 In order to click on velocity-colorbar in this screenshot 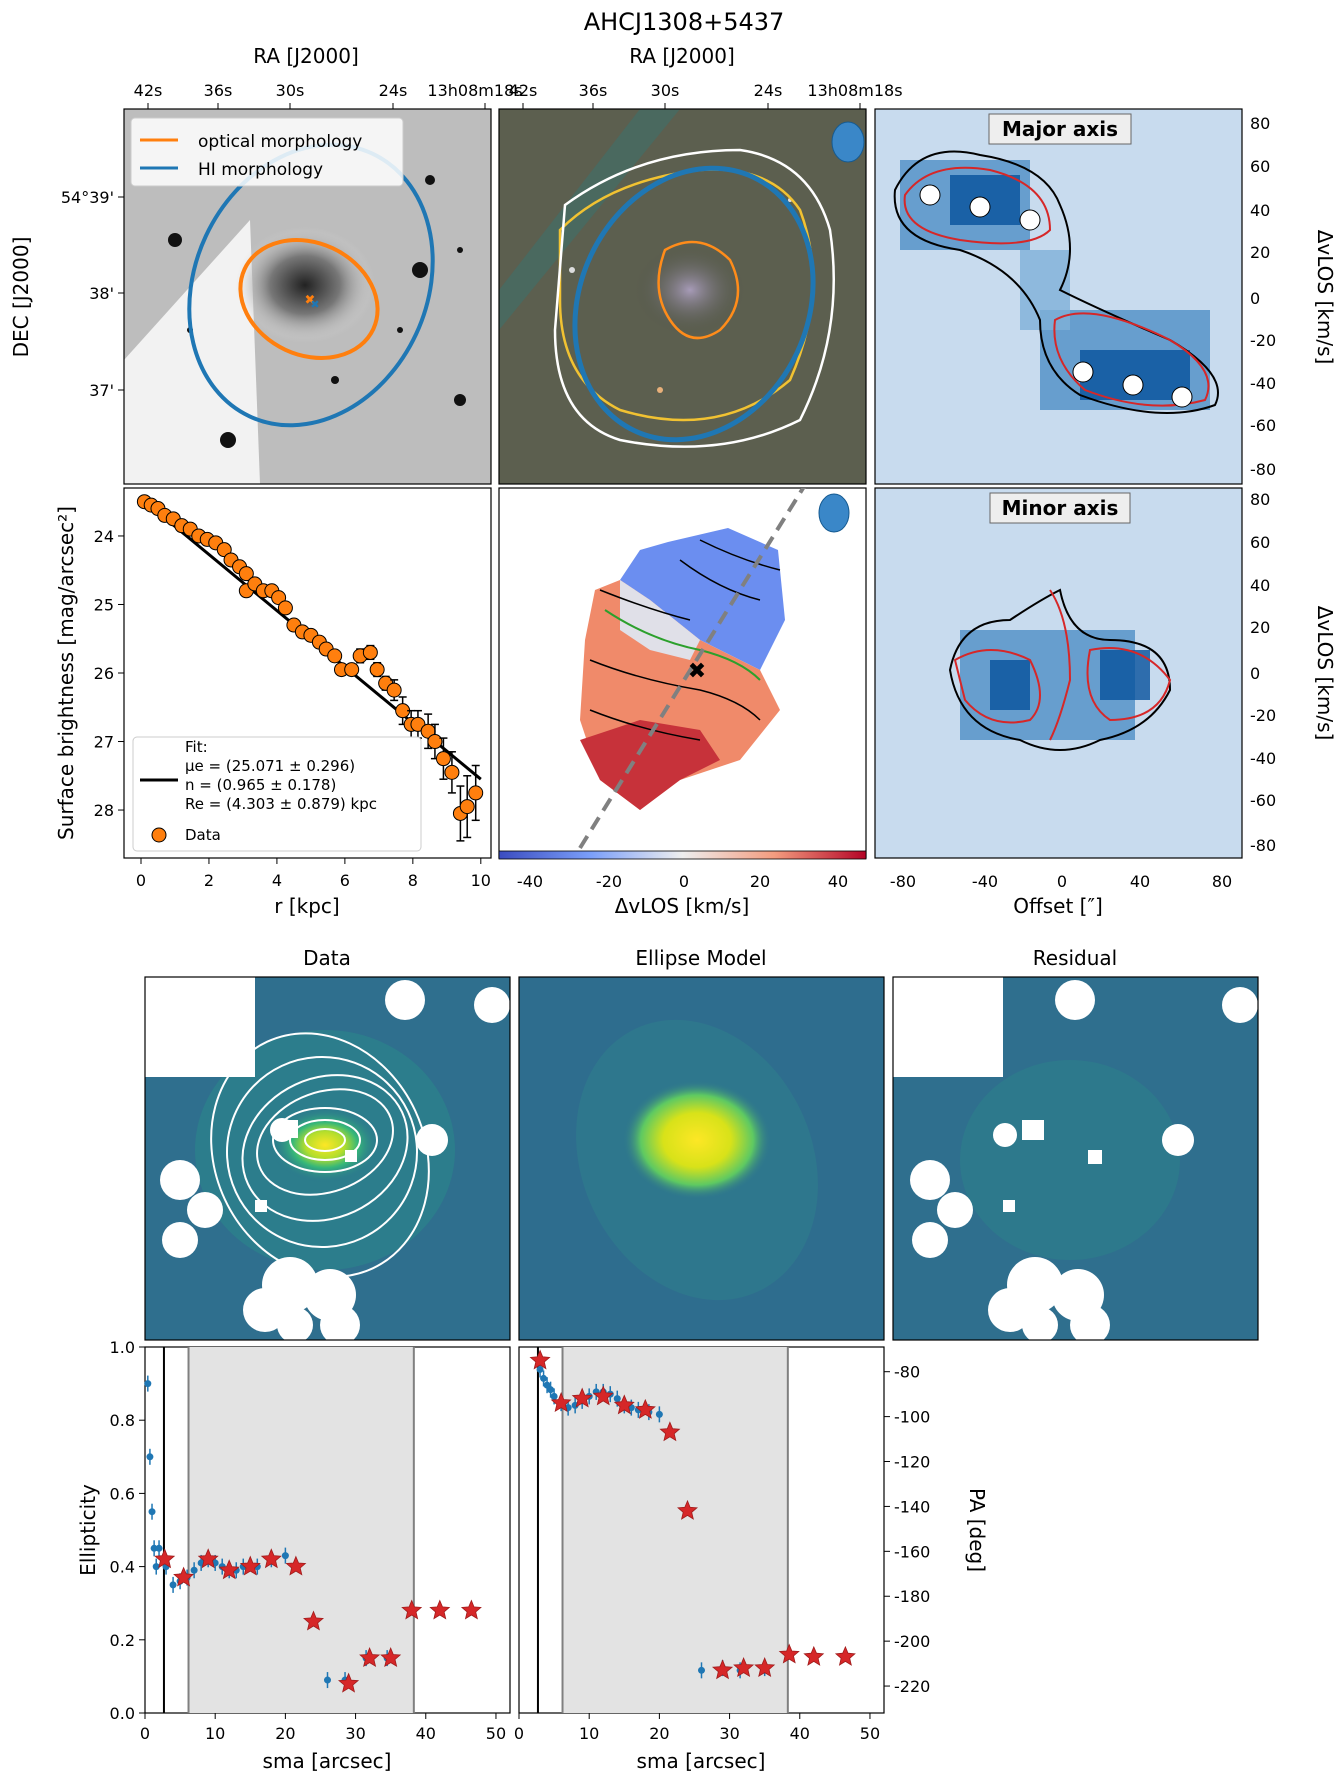, I will do `click(682, 855)`.